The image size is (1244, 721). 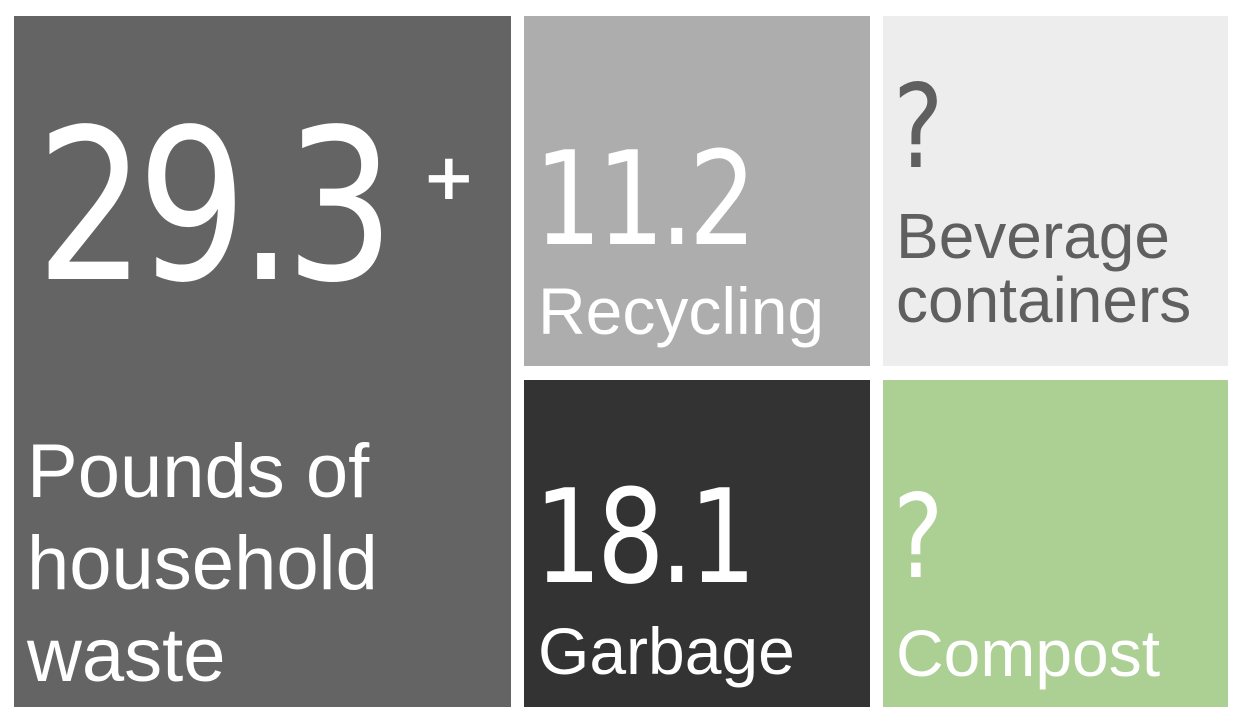 I want to click on total-waste-label: Pounds of household waste, so click(x=202, y=563).